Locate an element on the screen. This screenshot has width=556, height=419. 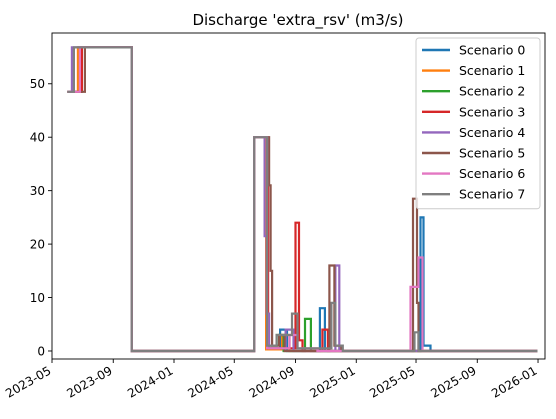
legend-label: Scenario 0 is located at coordinates (492, 50).